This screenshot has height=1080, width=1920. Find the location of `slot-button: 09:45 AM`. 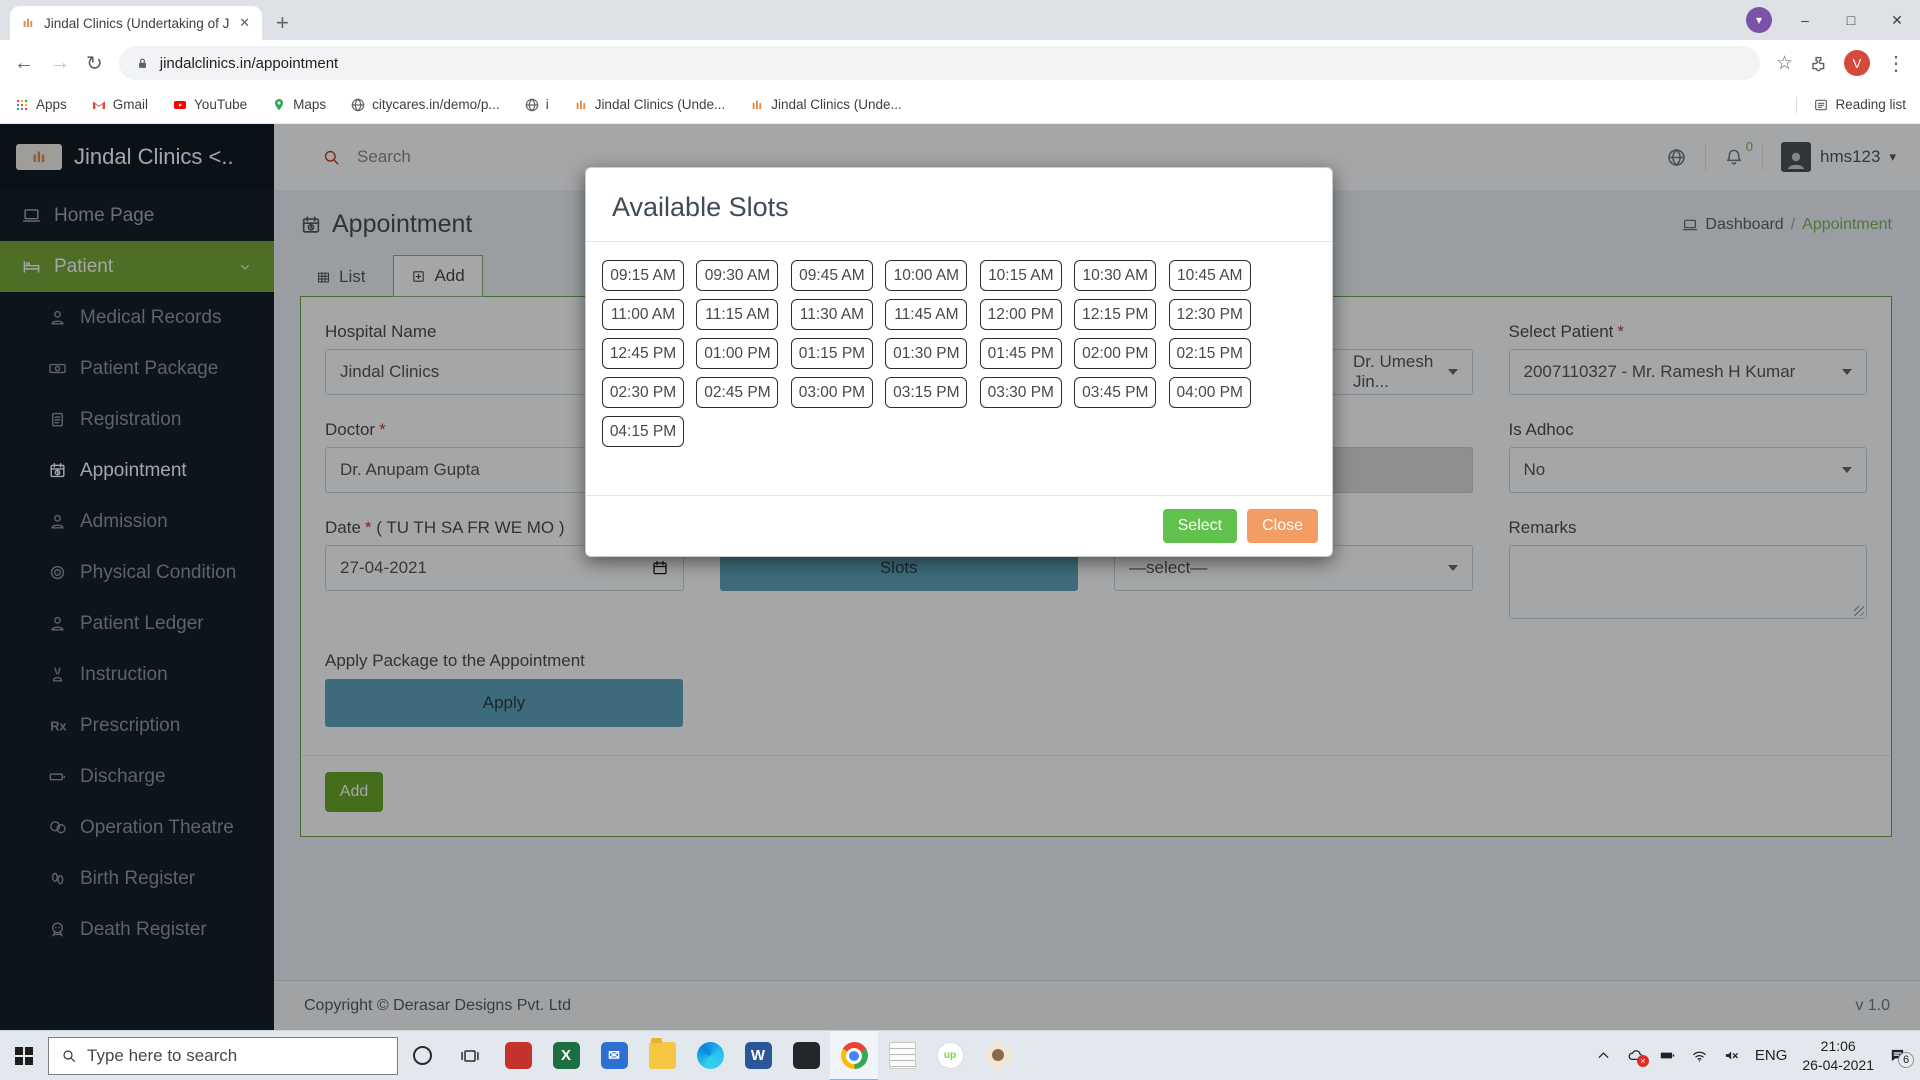

slot-button: 09:45 AM is located at coordinates (831, 275).